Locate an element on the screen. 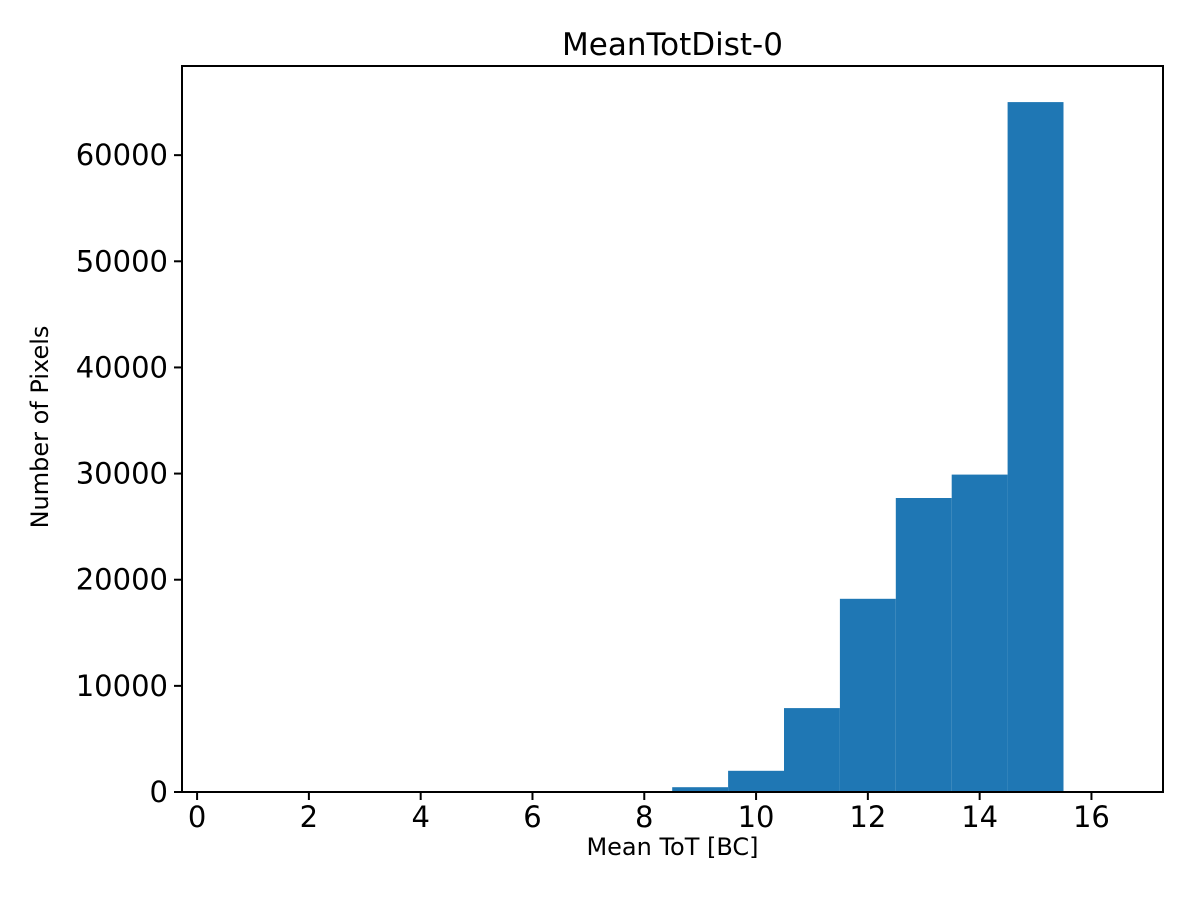 This screenshot has height=900, width=1200. y-tick-label: 0 is located at coordinates (159, 792).